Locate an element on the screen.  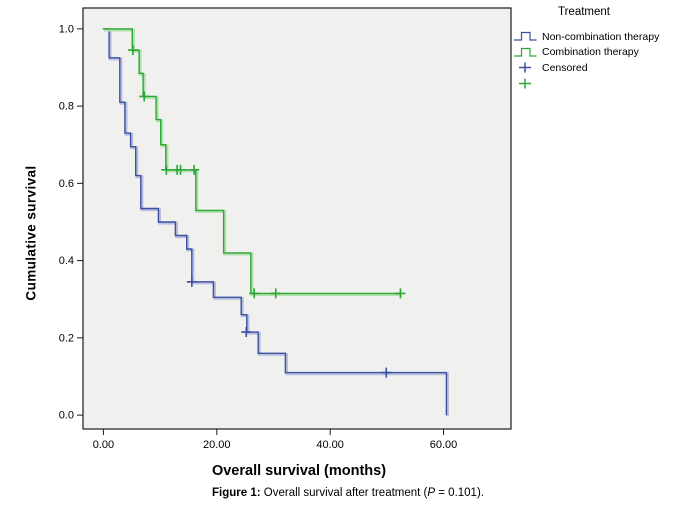
legend-entry: Censored is located at coordinates (601, 68).